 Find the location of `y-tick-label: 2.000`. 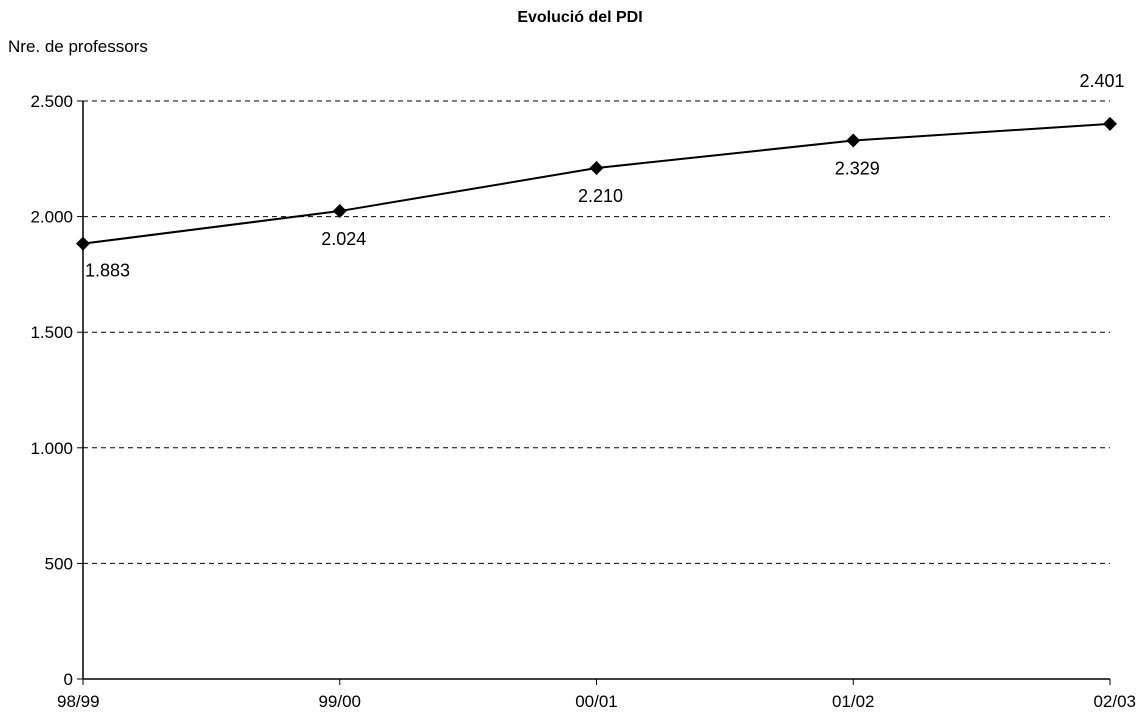

y-tick-label: 2.000 is located at coordinates (51, 217).